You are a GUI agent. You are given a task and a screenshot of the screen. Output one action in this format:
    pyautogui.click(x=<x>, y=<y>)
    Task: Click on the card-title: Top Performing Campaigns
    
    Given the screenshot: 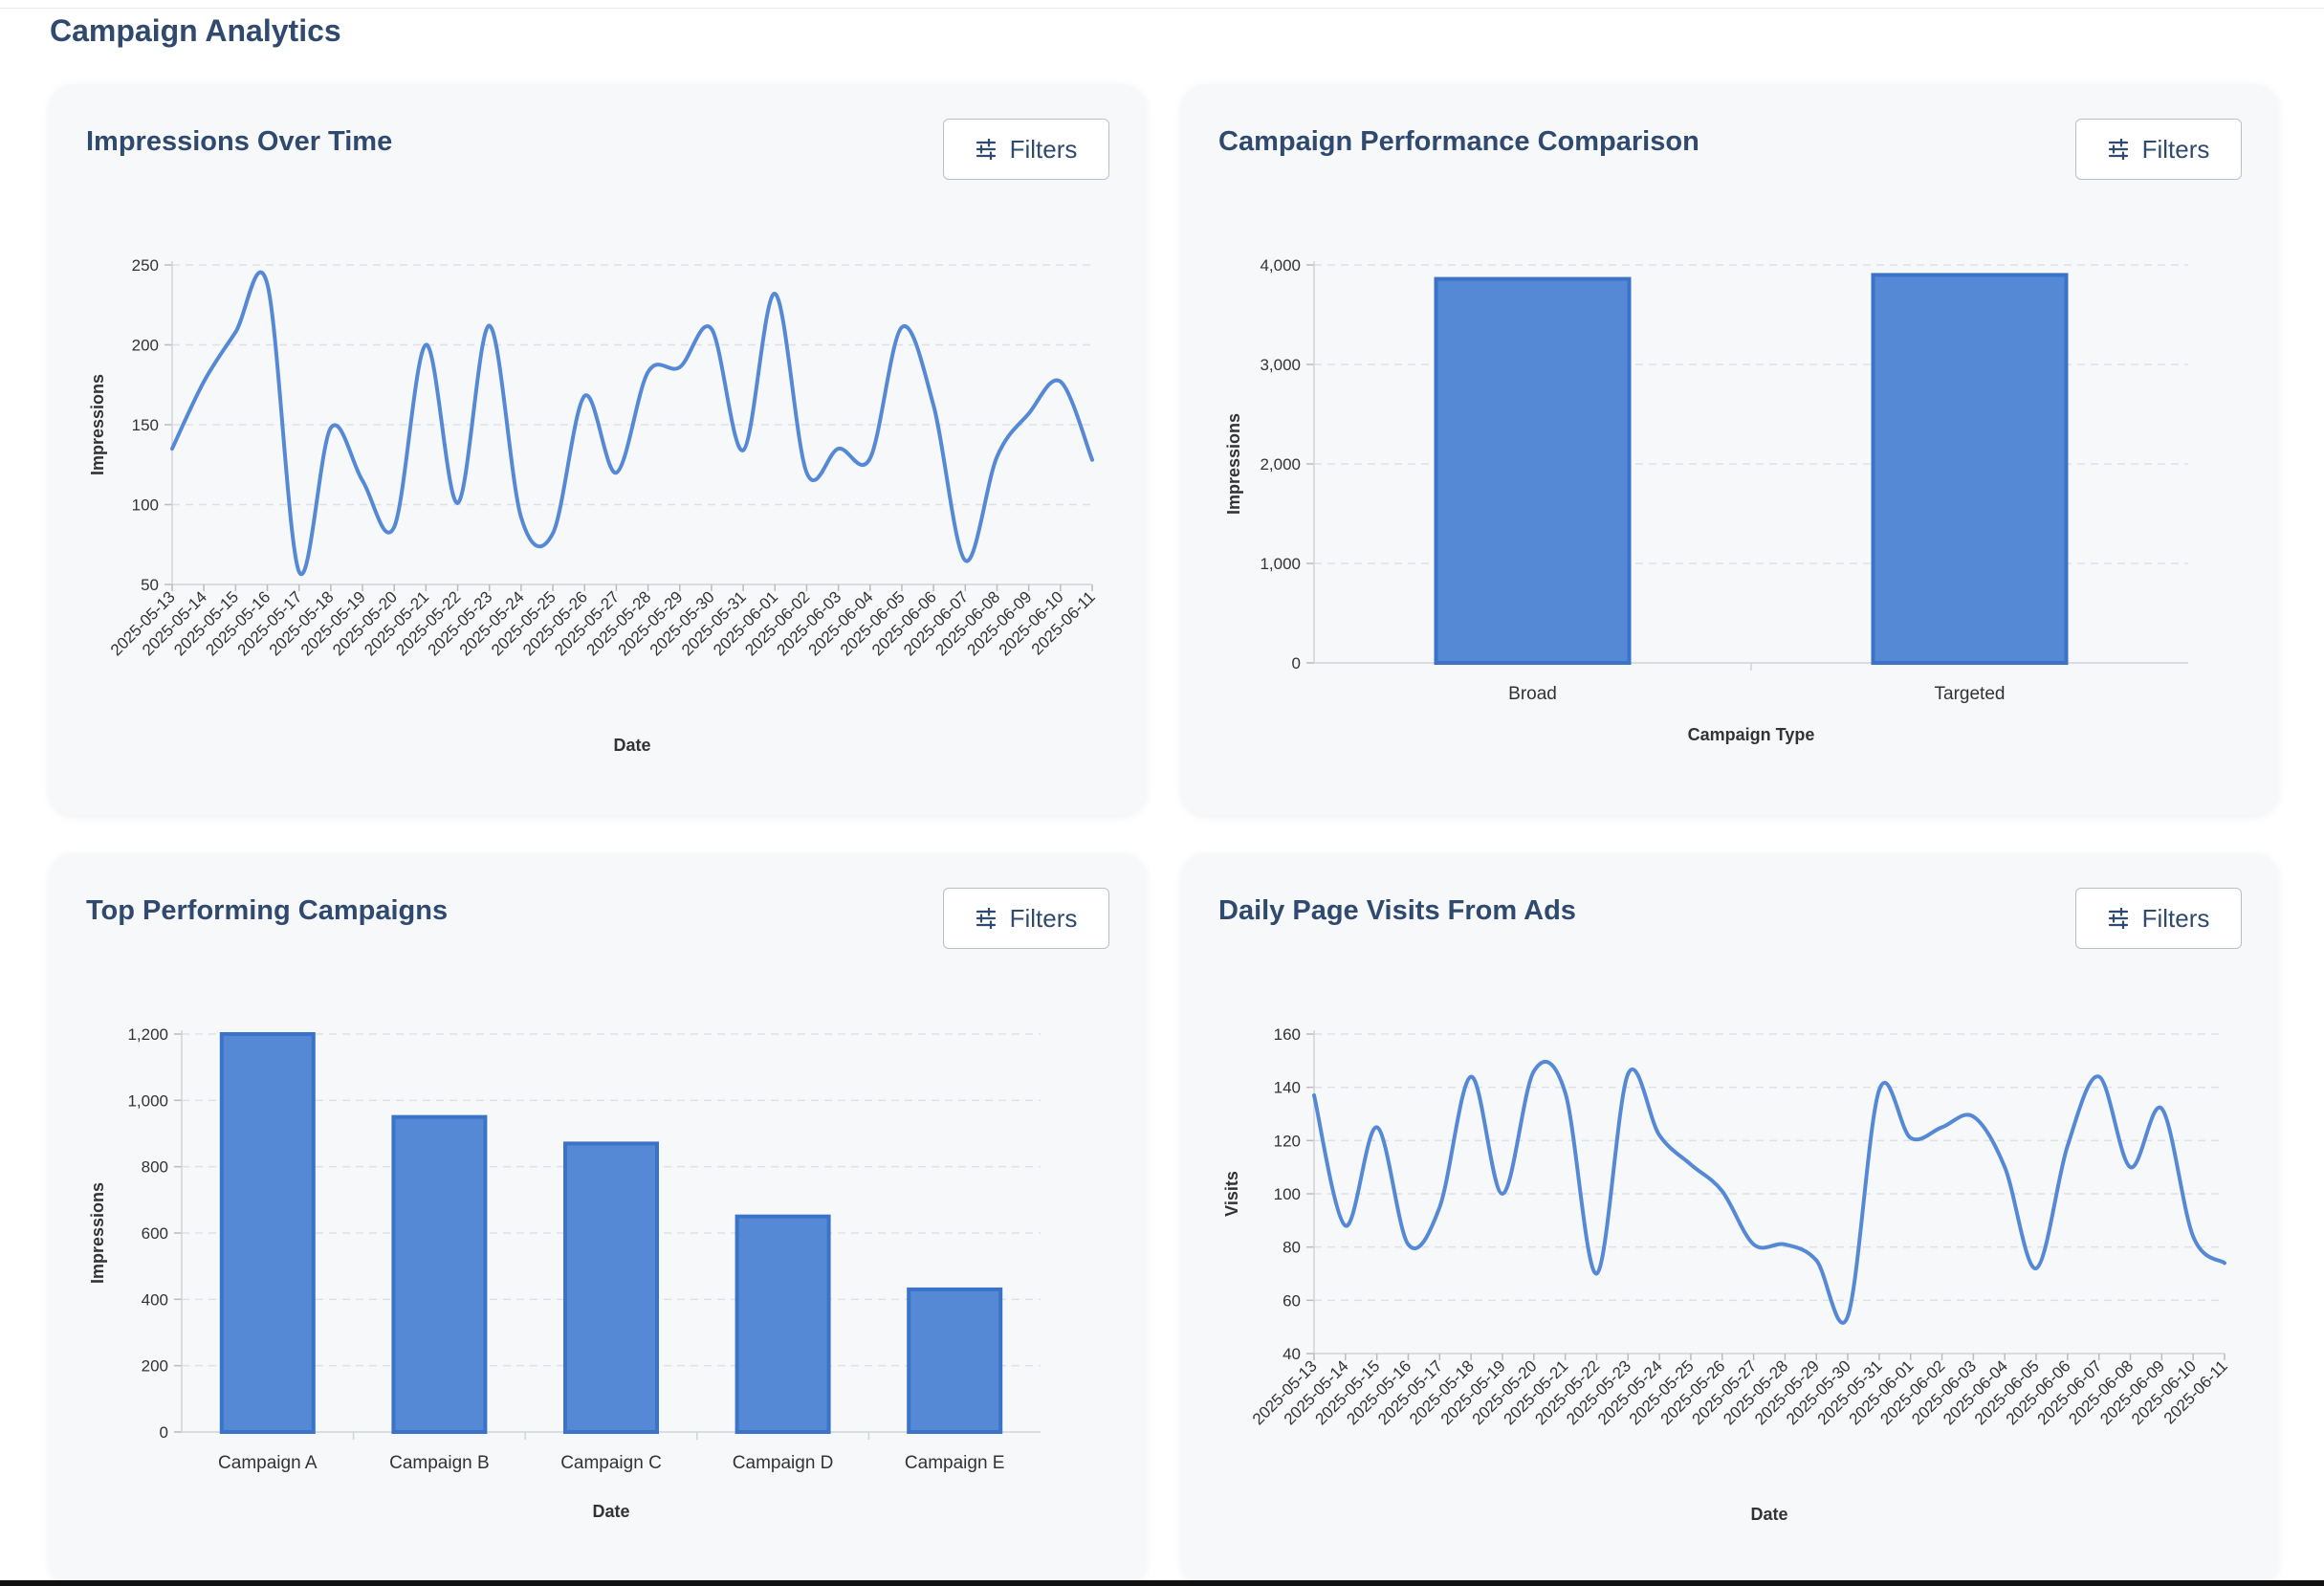 What is the action you would take?
    pyautogui.click(x=267, y=910)
    